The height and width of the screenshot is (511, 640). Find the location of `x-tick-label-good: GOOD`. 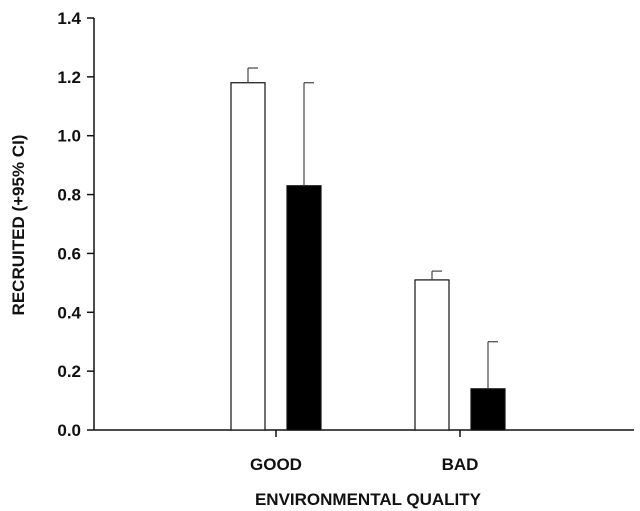

x-tick-label-good: GOOD is located at coordinates (276, 464).